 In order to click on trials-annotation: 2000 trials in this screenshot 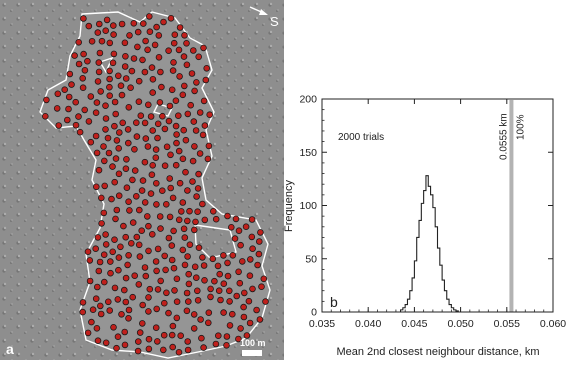, I will do `click(361, 137)`.